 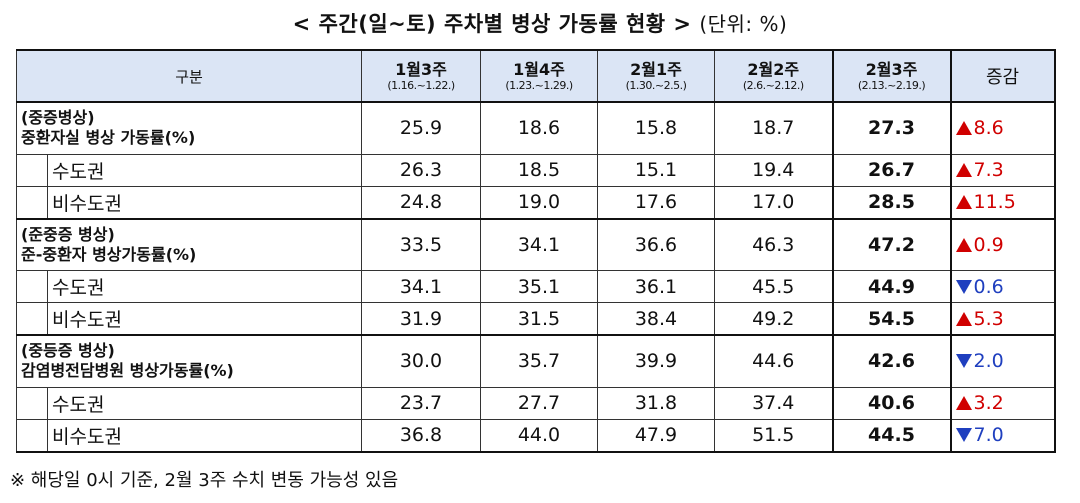 What do you see at coordinates (539, 435) in the screenshot?
I see `cell-week-2: 44.0` at bounding box center [539, 435].